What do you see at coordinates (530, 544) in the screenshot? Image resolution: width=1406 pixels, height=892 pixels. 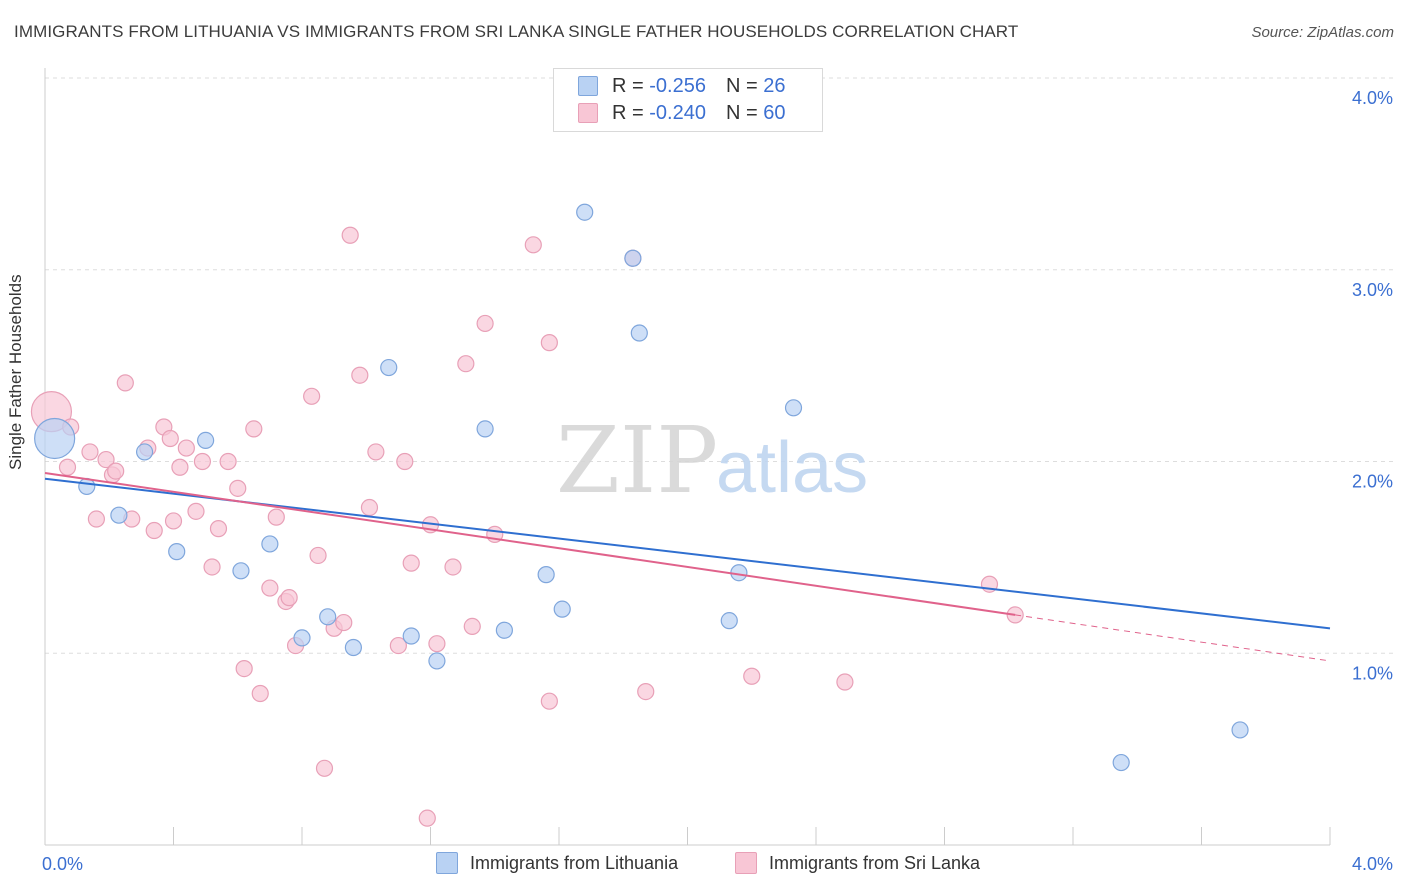 I see `trend-line-srilanka` at bounding box center [530, 544].